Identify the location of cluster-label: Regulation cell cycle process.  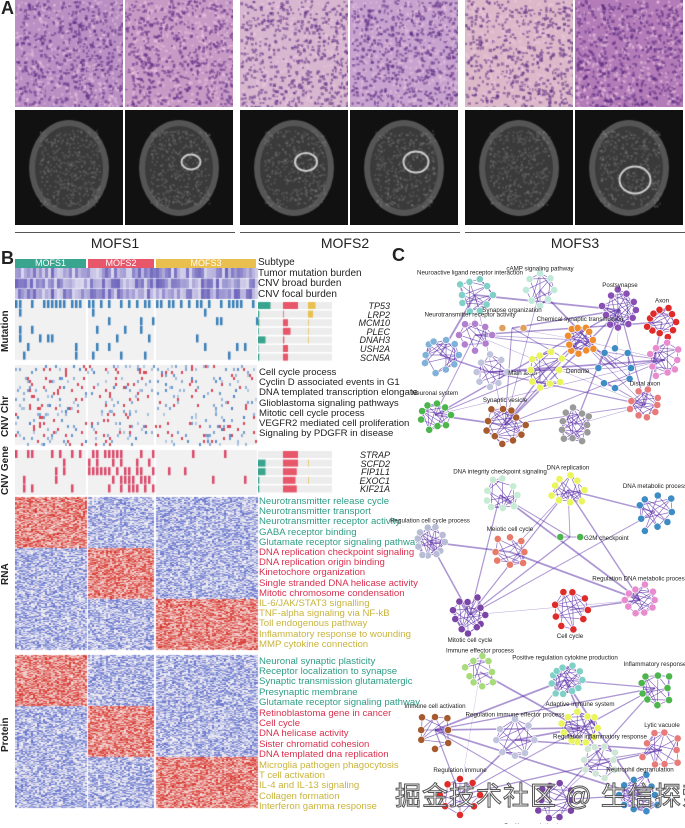
(430, 520).